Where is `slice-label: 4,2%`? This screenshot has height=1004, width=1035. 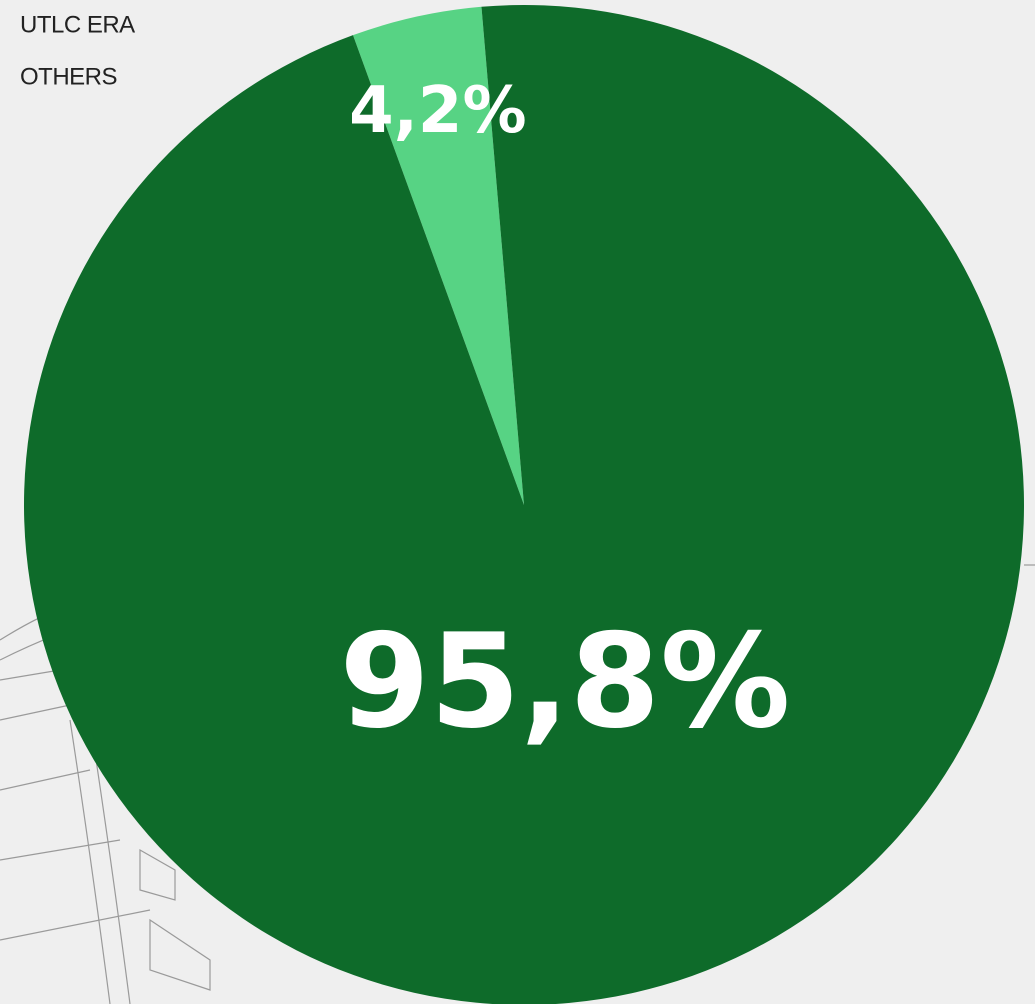
slice-label: 4,2% is located at coordinates (438, 111).